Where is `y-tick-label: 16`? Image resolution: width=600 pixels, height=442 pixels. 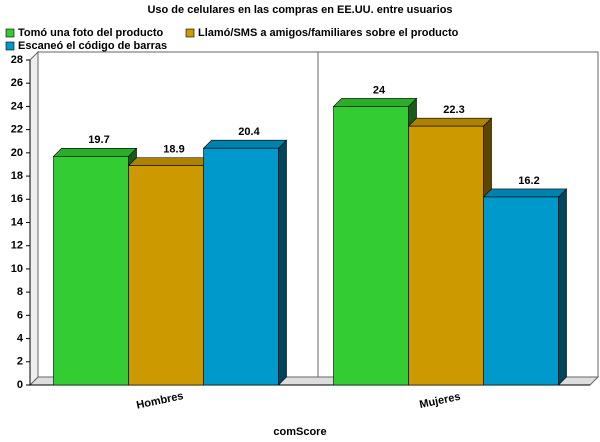
y-tick-label: 16 is located at coordinates (17, 199).